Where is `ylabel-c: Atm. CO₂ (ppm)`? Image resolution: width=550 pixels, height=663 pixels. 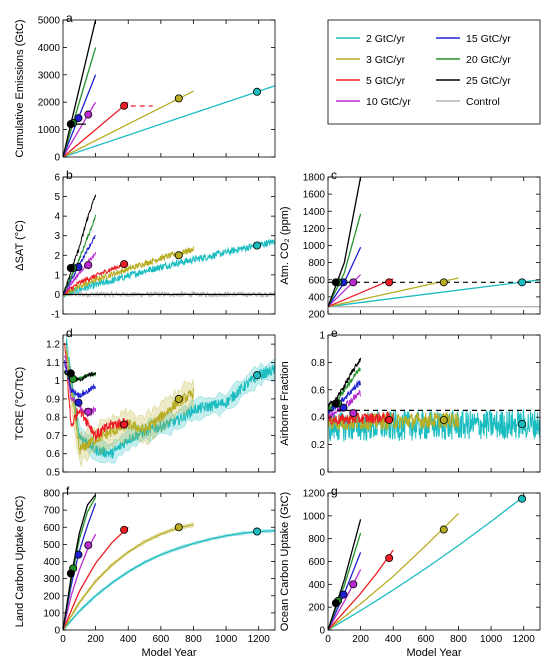 ylabel-c: Atm. CO₂ (ppm) is located at coordinates (285, 245).